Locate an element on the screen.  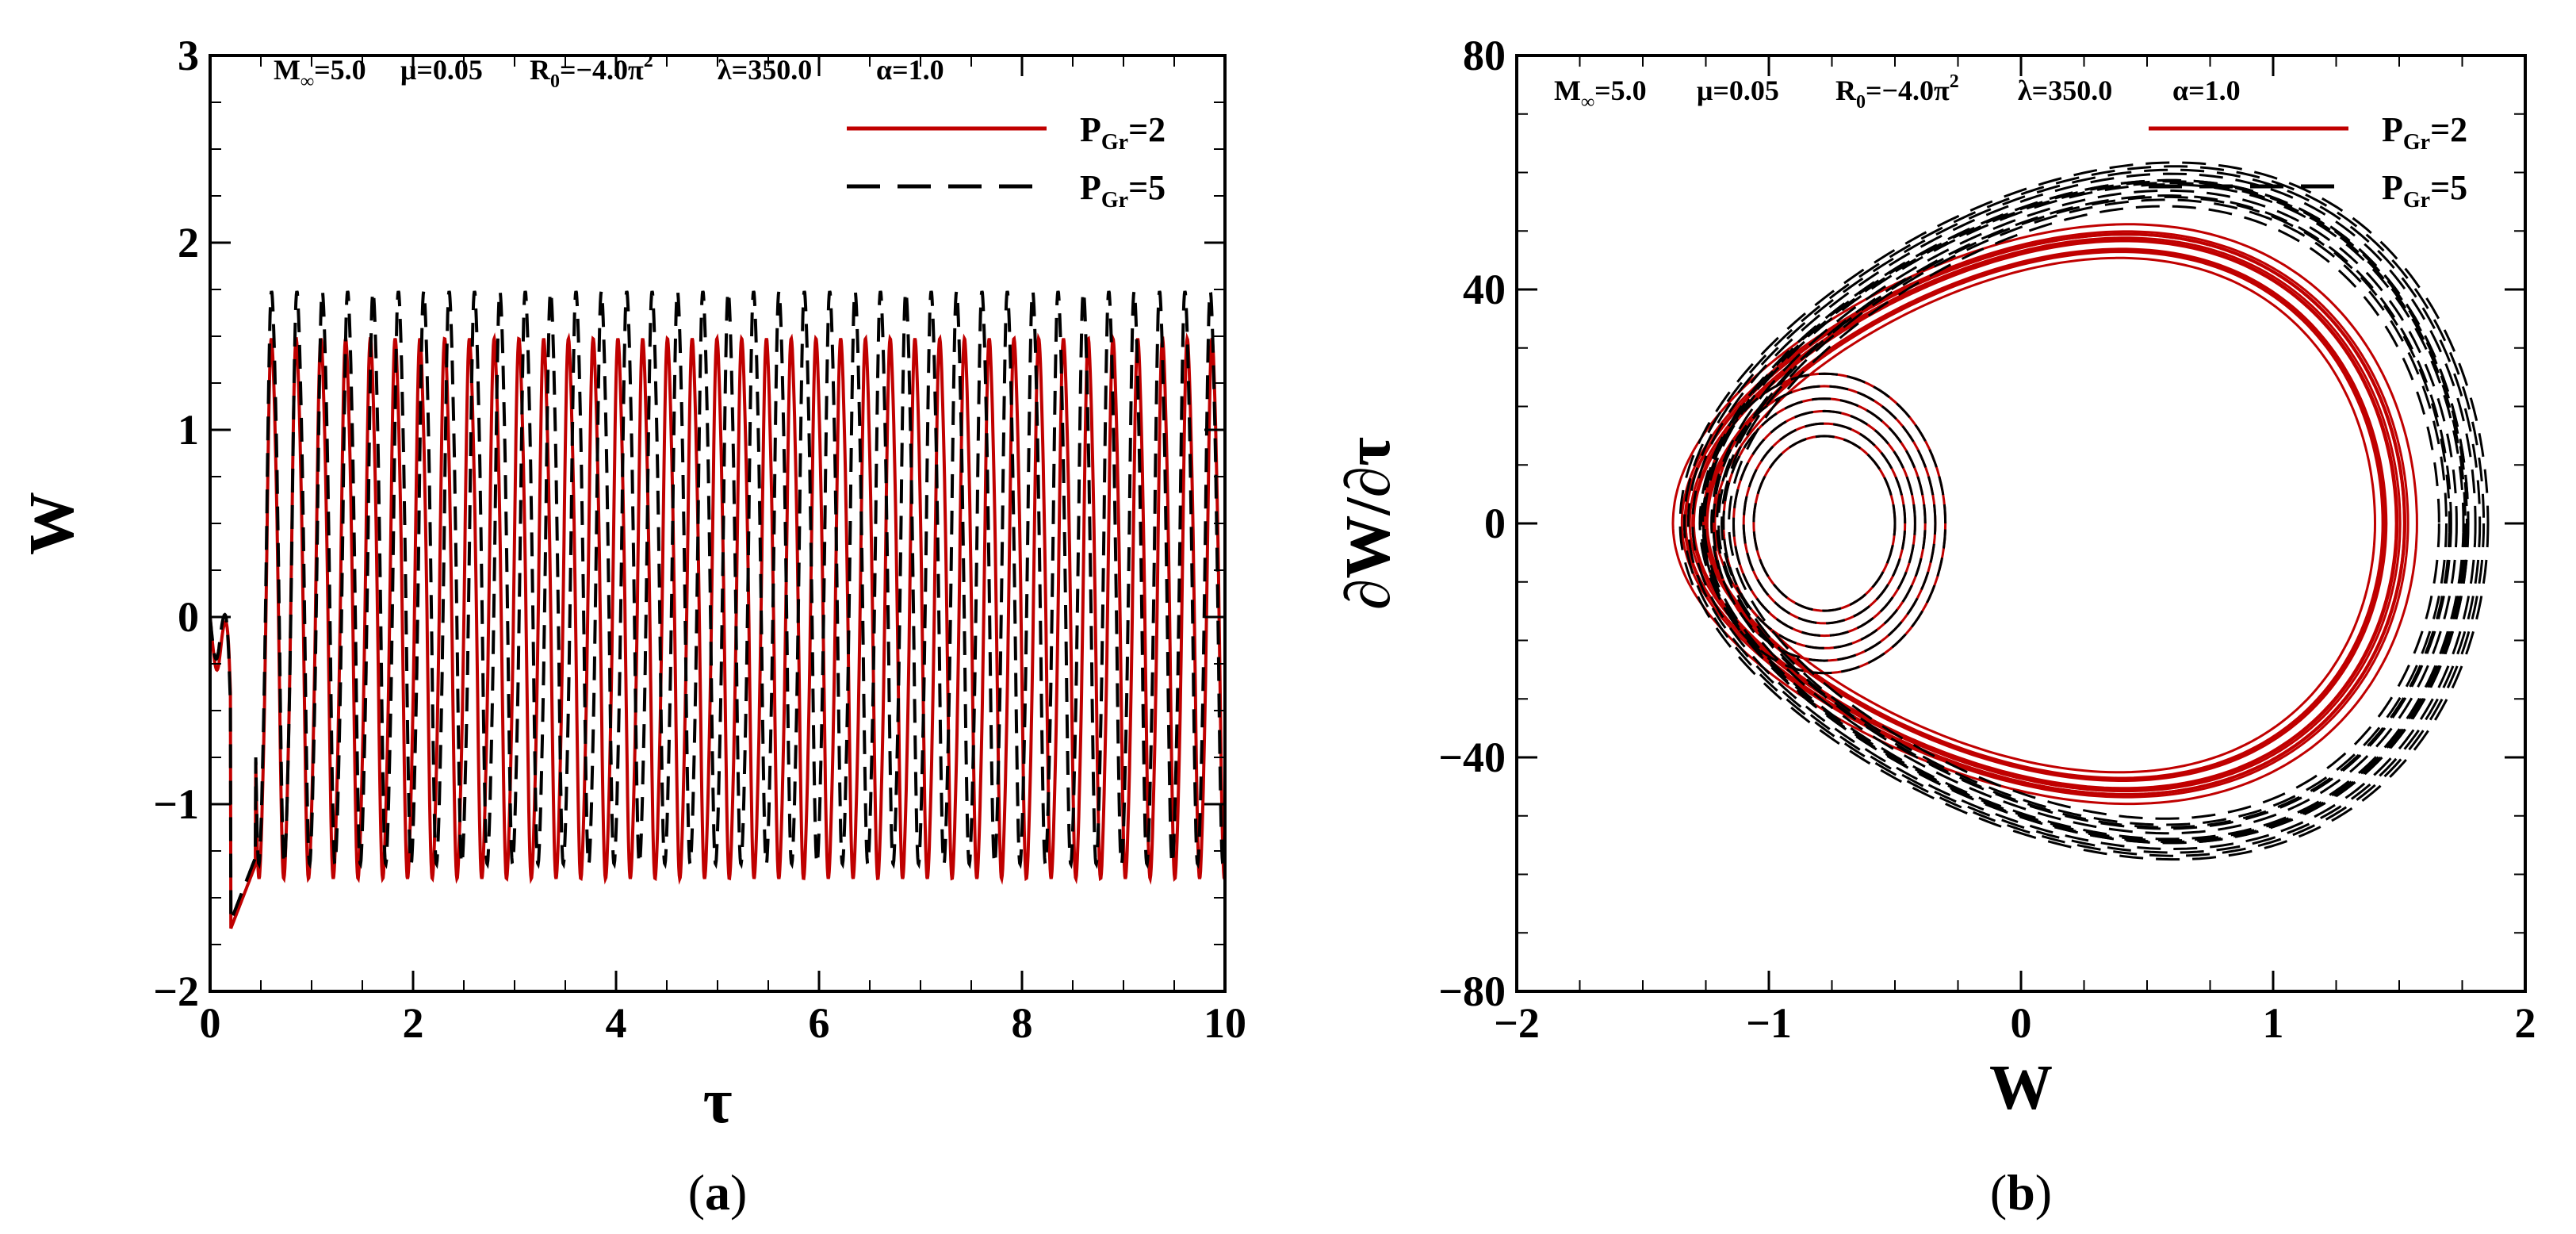
panel-a-label: (a) is located at coordinates (718, 1192).